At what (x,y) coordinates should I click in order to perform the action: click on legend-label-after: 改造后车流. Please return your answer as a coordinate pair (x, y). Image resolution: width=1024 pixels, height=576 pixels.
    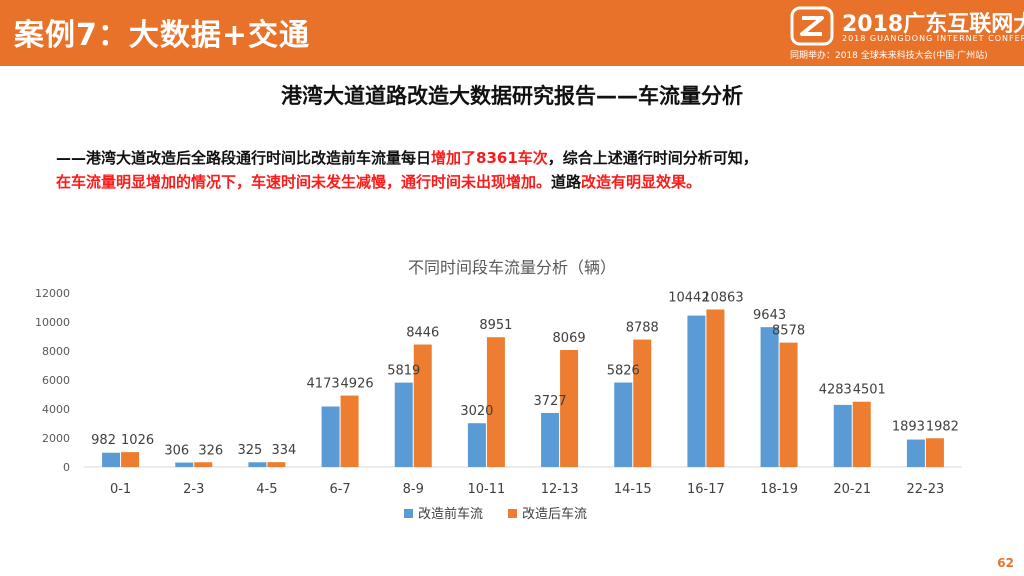
    Looking at the image, I should click on (554, 514).